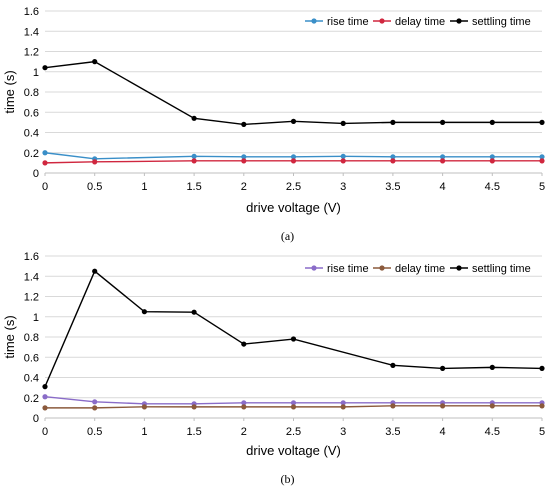 The image size is (550, 491). Describe the element at coordinates (501, 269) in the screenshot. I see `legend-label: settling time` at that location.